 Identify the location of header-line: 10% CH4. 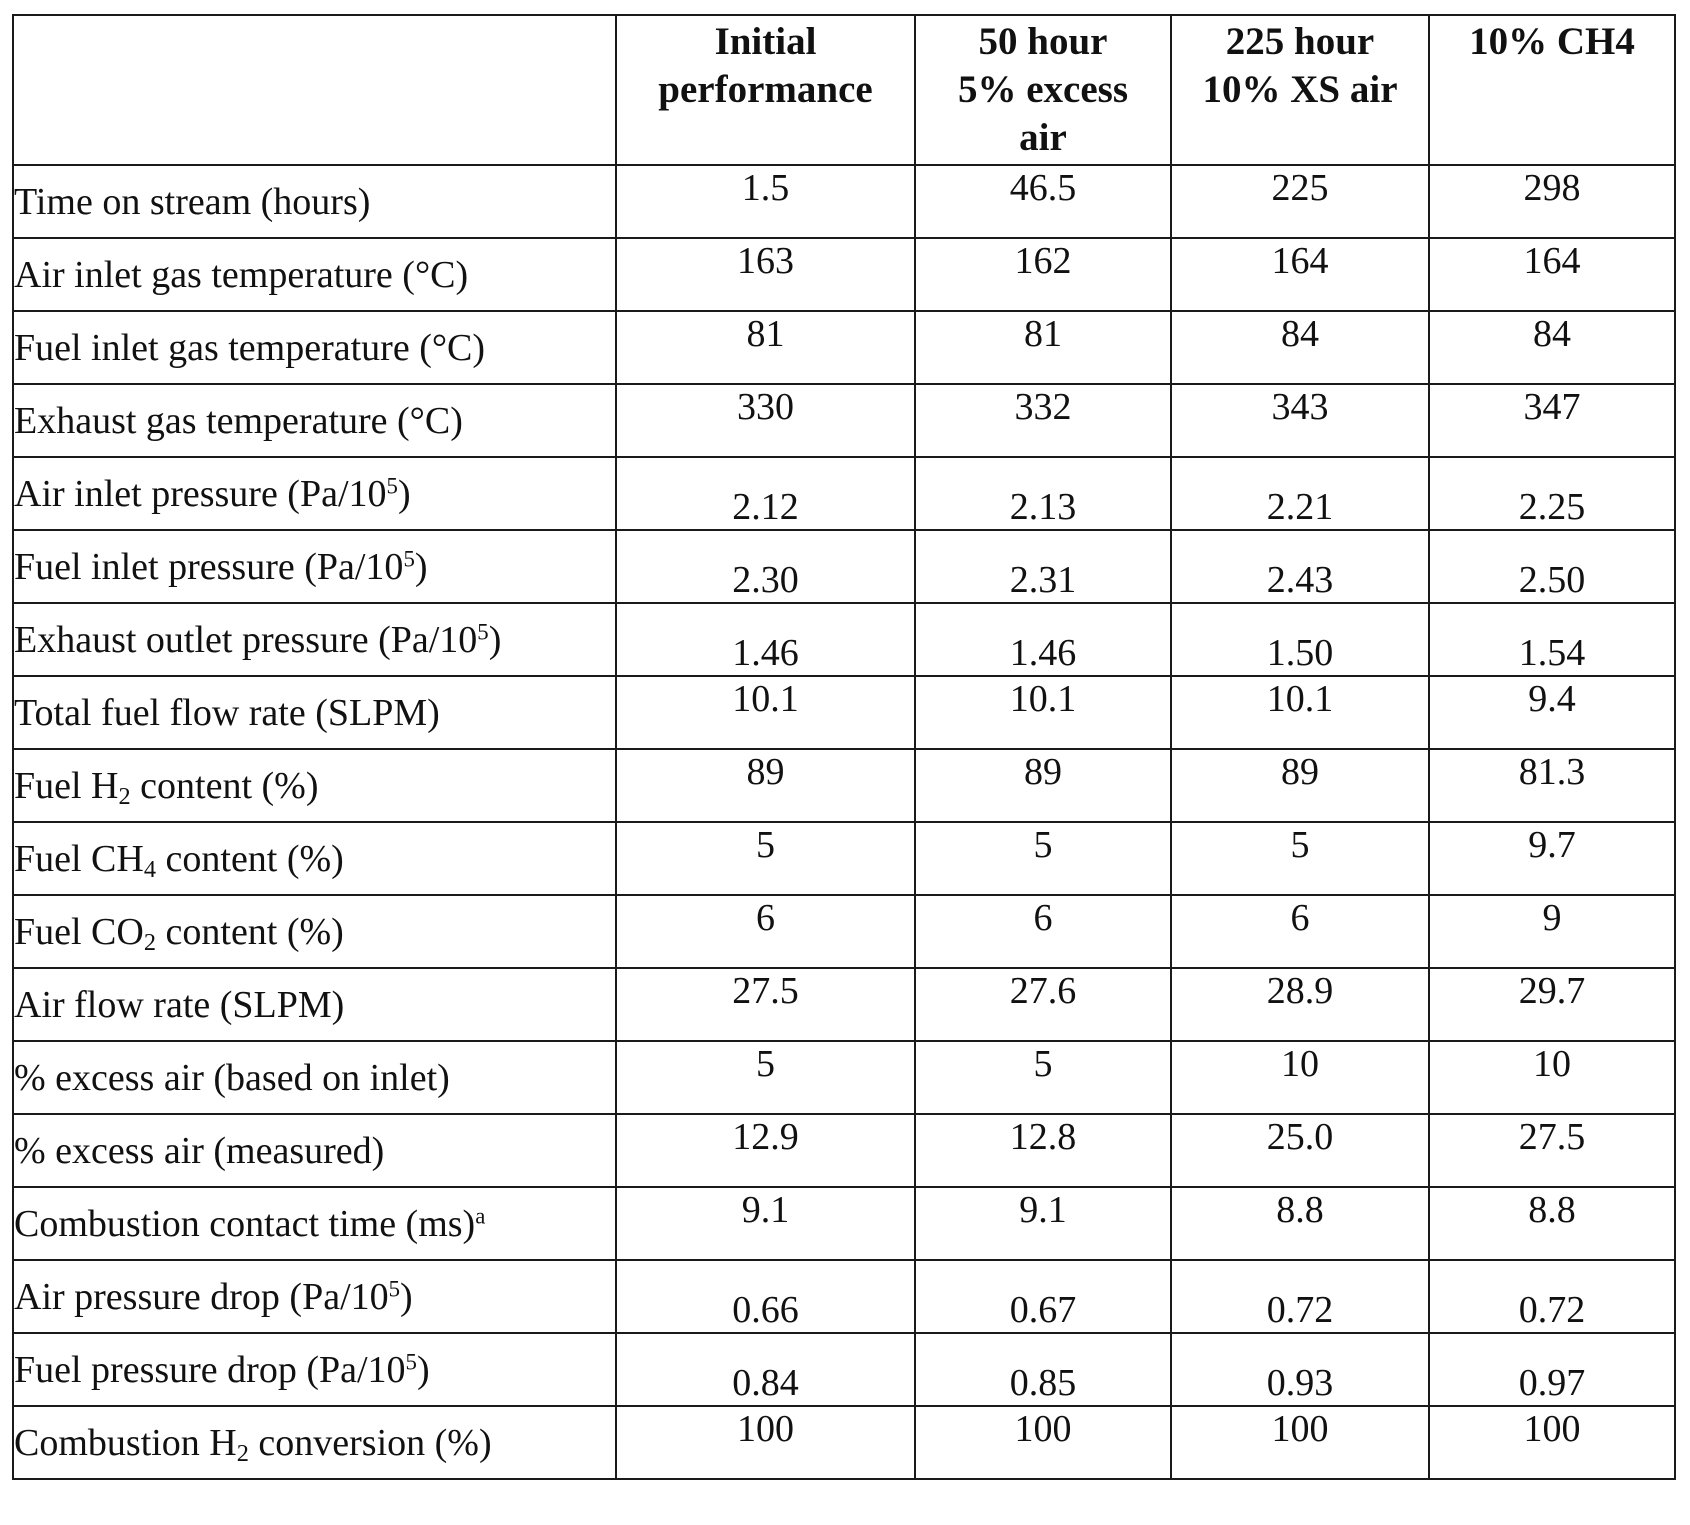
(1552, 41).